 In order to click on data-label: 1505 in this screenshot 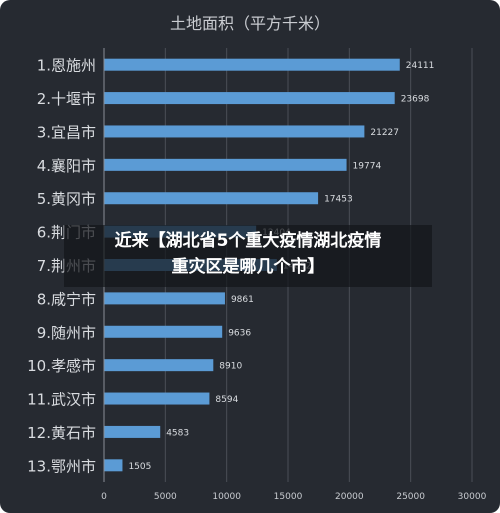, I will do `click(139, 467)`.